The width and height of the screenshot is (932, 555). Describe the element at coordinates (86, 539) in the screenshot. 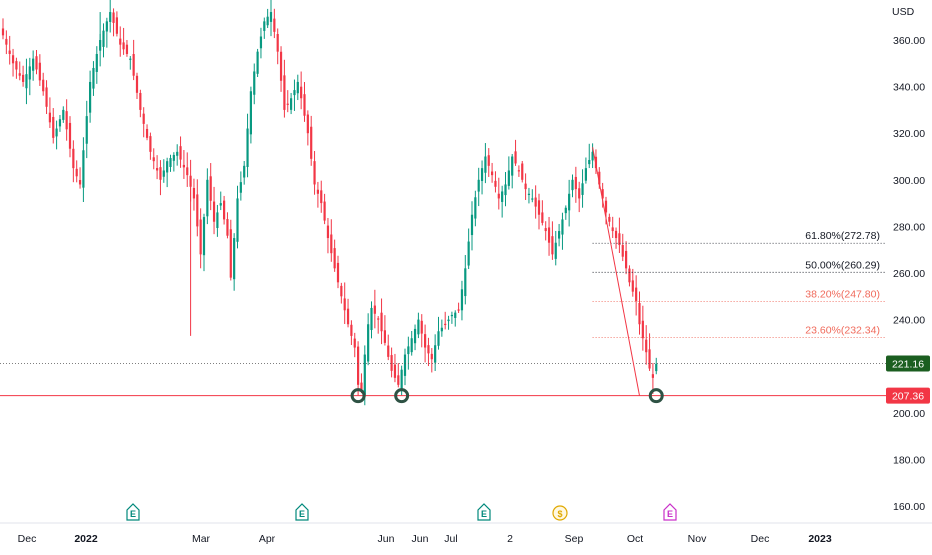

I see `time-tick-label: 2022` at that location.